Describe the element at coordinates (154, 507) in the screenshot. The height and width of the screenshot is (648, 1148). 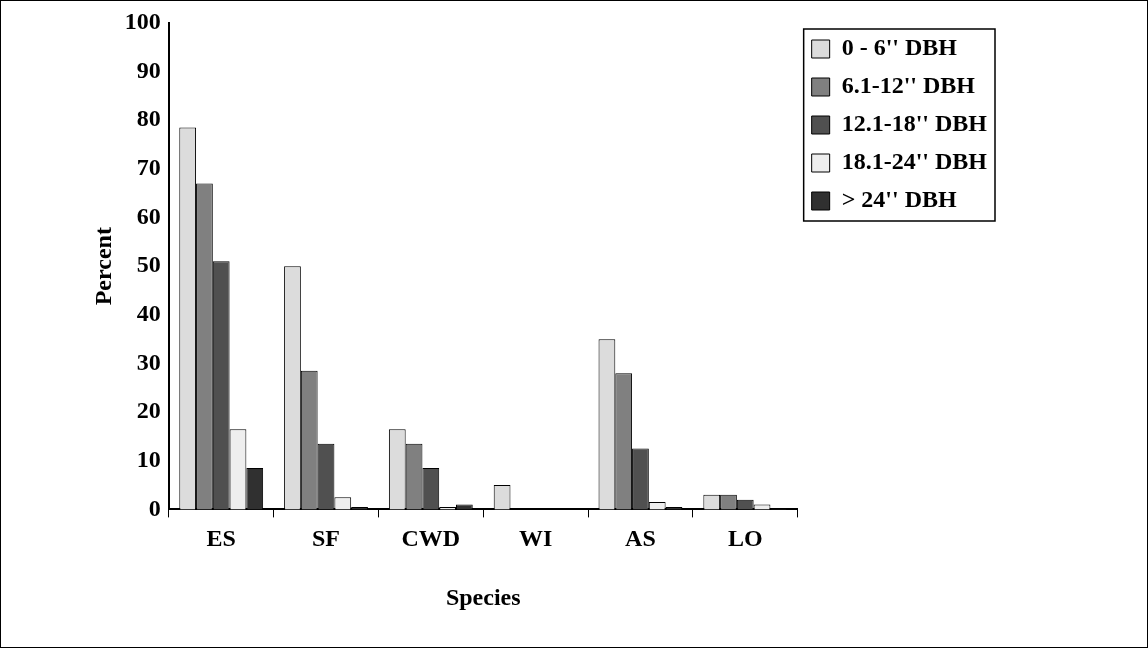
I see `y-tick-label: 0` at that location.